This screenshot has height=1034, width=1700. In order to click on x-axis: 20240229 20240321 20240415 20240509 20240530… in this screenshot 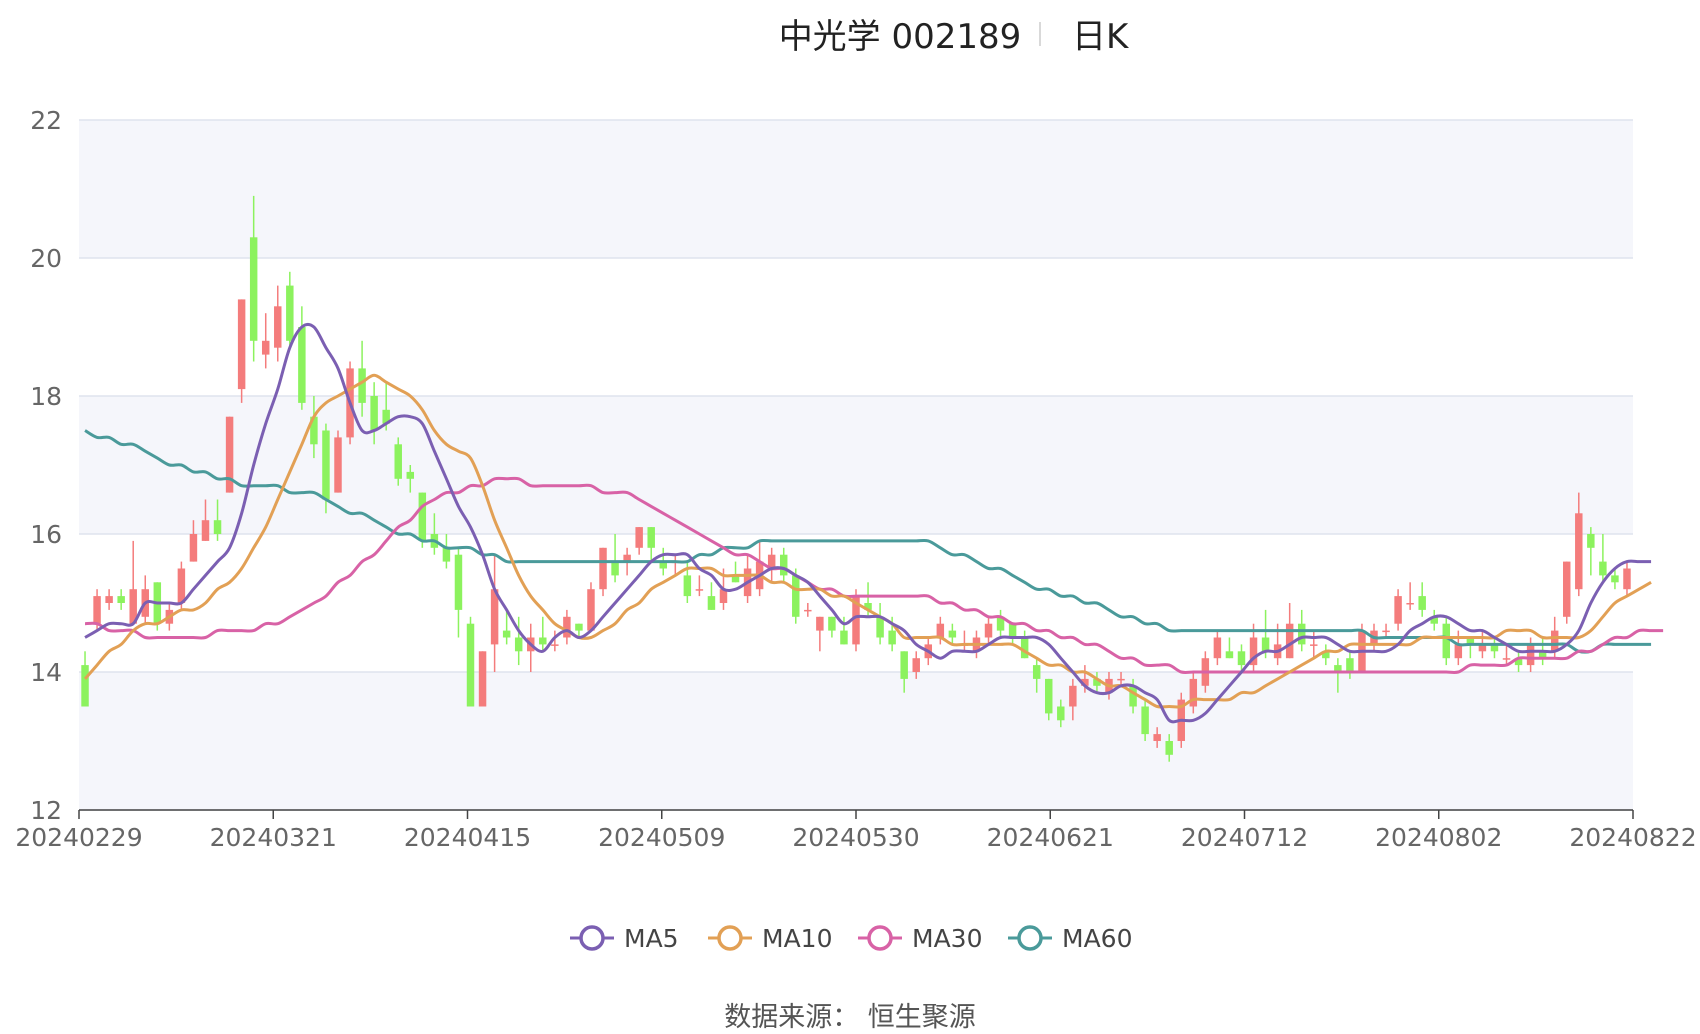, I will do `click(856, 830)`.